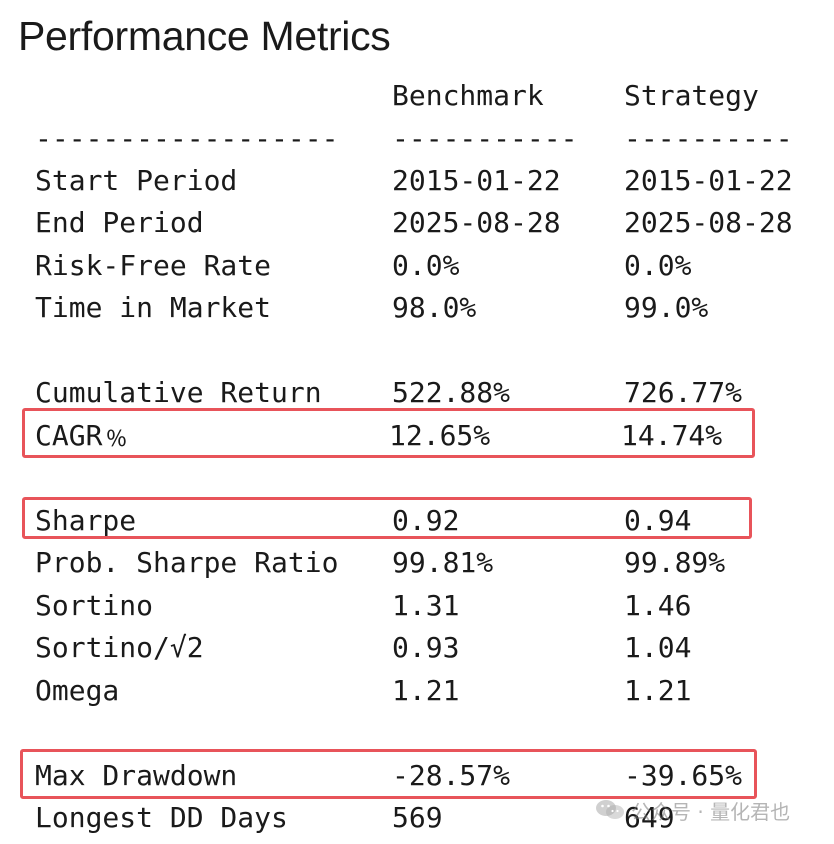 The width and height of the screenshot is (834, 844). I want to click on metric-label: Time in Market, so click(153, 307).